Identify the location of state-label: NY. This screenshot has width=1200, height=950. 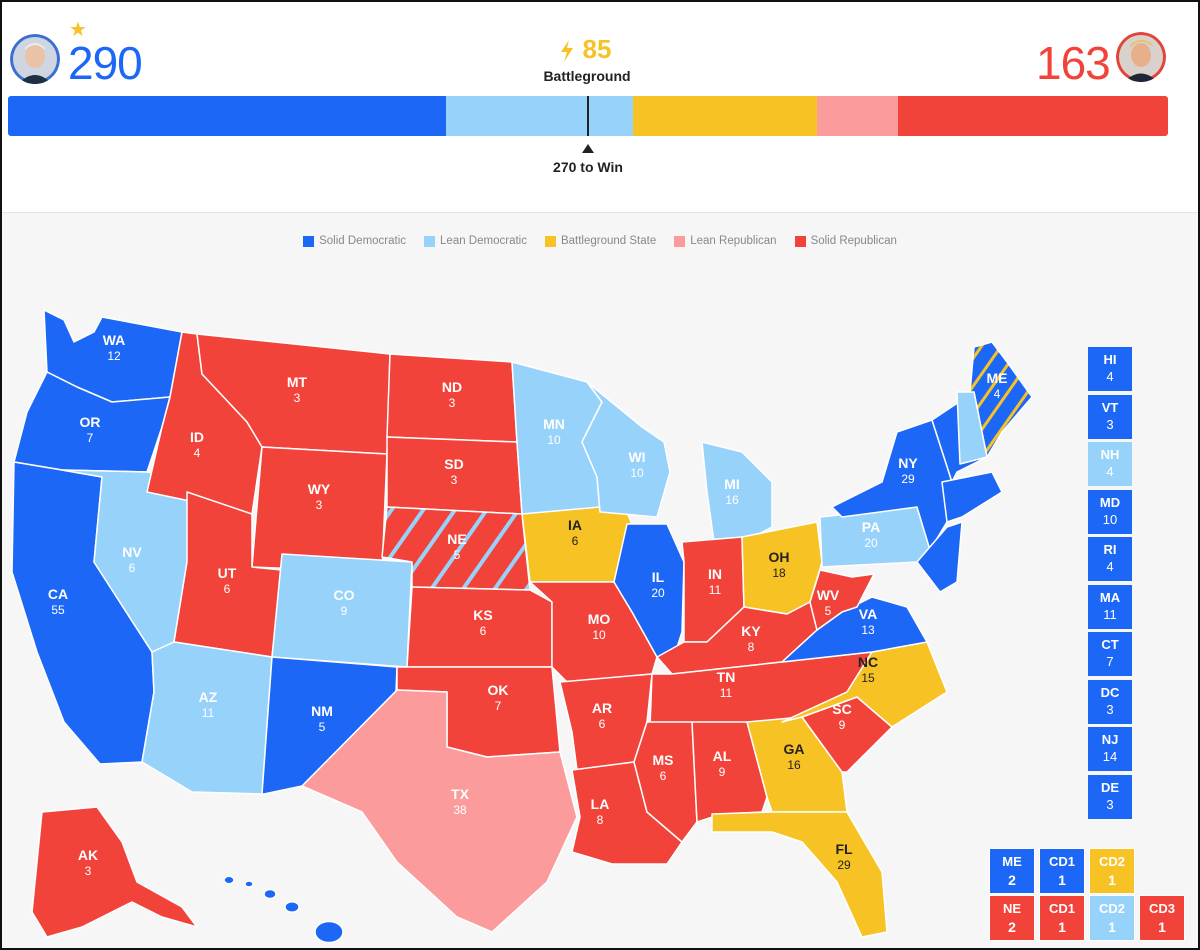
(908, 463).